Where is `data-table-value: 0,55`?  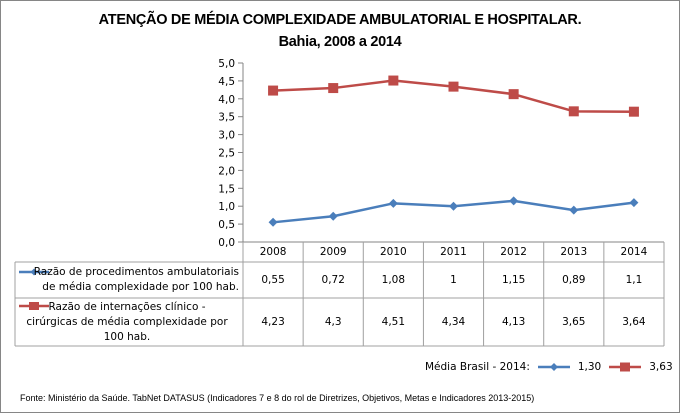
data-table-value: 0,55 is located at coordinates (273, 280).